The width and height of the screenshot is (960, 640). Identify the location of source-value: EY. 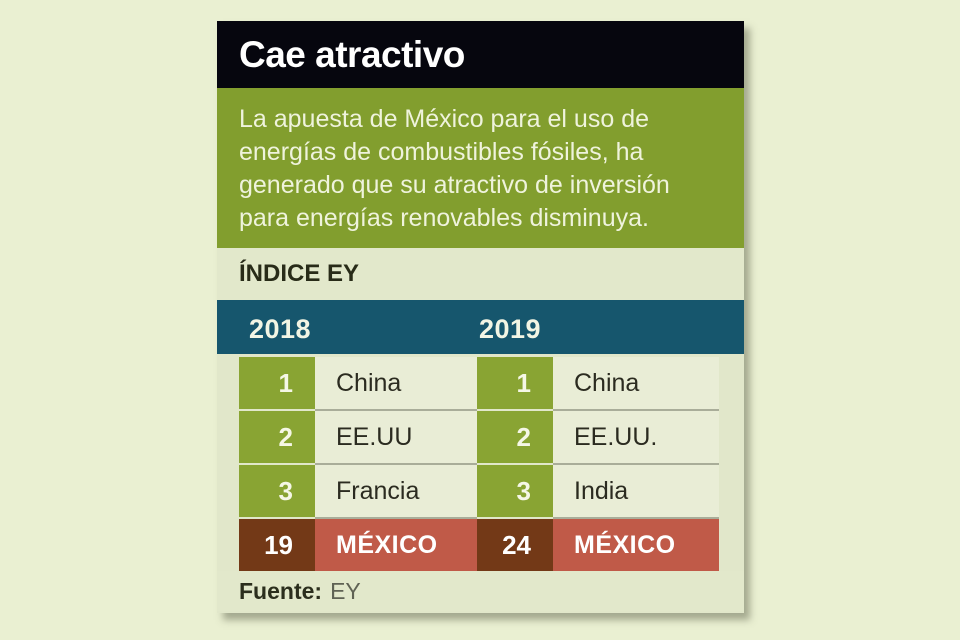
(345, 590).